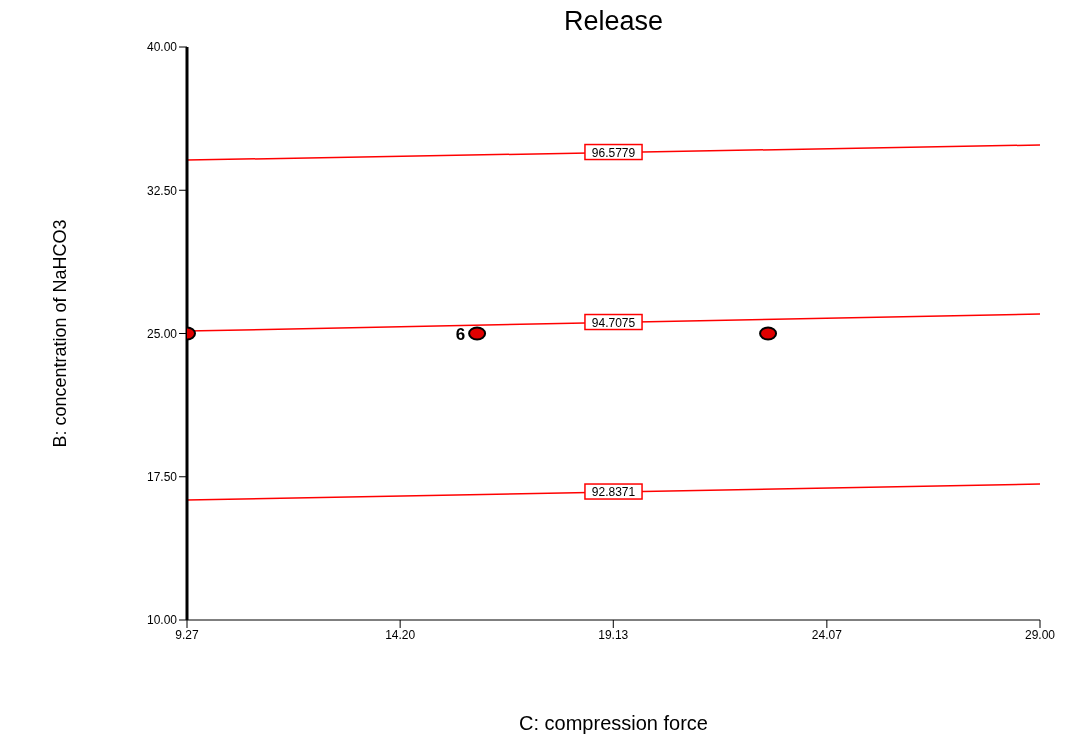  What do you see at coordinates (613, 723) in the screenshot?
I see `x-axis-title: C: compression force` at bounding box center [613, 723].